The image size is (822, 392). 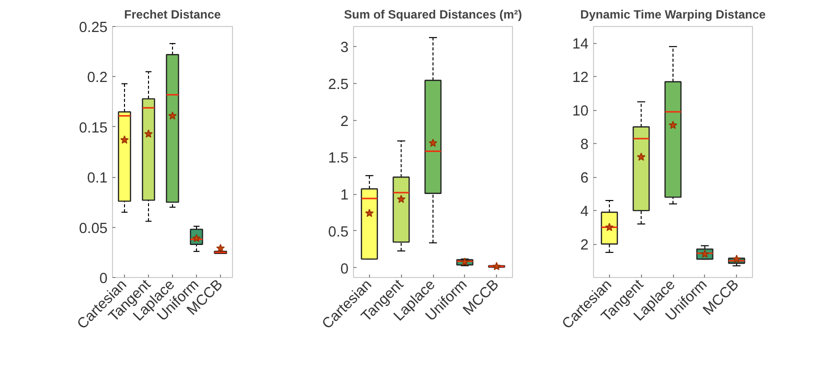 I want to click on y-tick-label: 0.15, so click(x=93, y=128).